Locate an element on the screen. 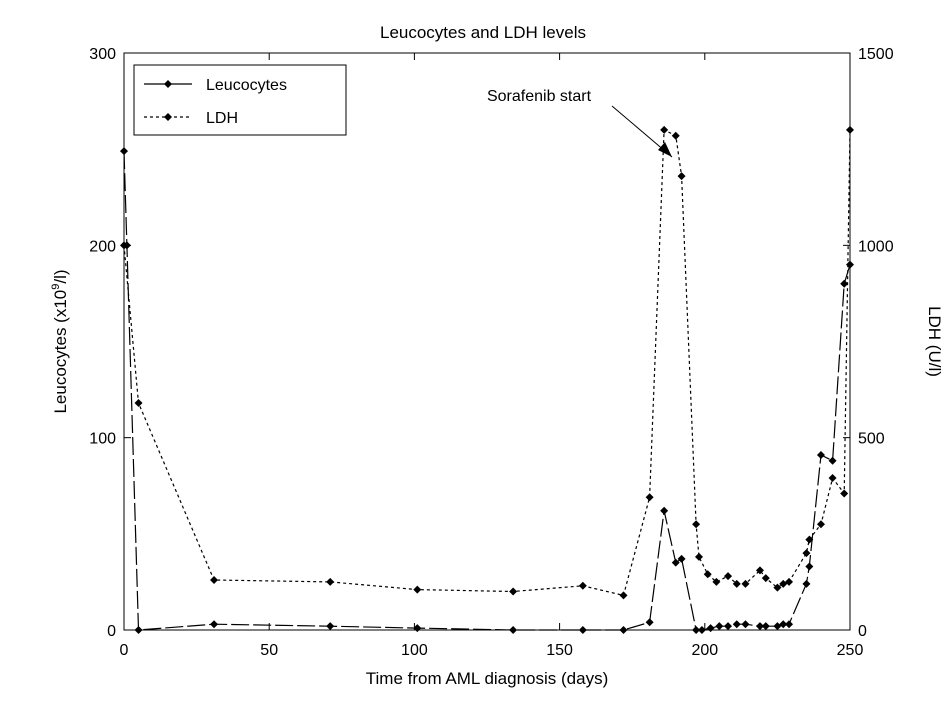  x-tick-label: 200 is located at coordinates (704, 650).